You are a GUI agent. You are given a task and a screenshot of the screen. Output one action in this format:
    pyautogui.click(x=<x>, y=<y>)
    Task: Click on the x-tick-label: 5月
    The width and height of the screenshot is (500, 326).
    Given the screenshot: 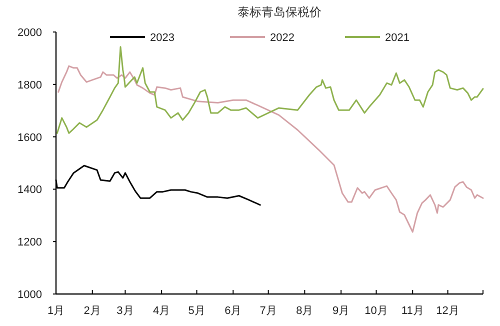 What is the action you would take?
    pyautogui.click(x=197, y=311)
    